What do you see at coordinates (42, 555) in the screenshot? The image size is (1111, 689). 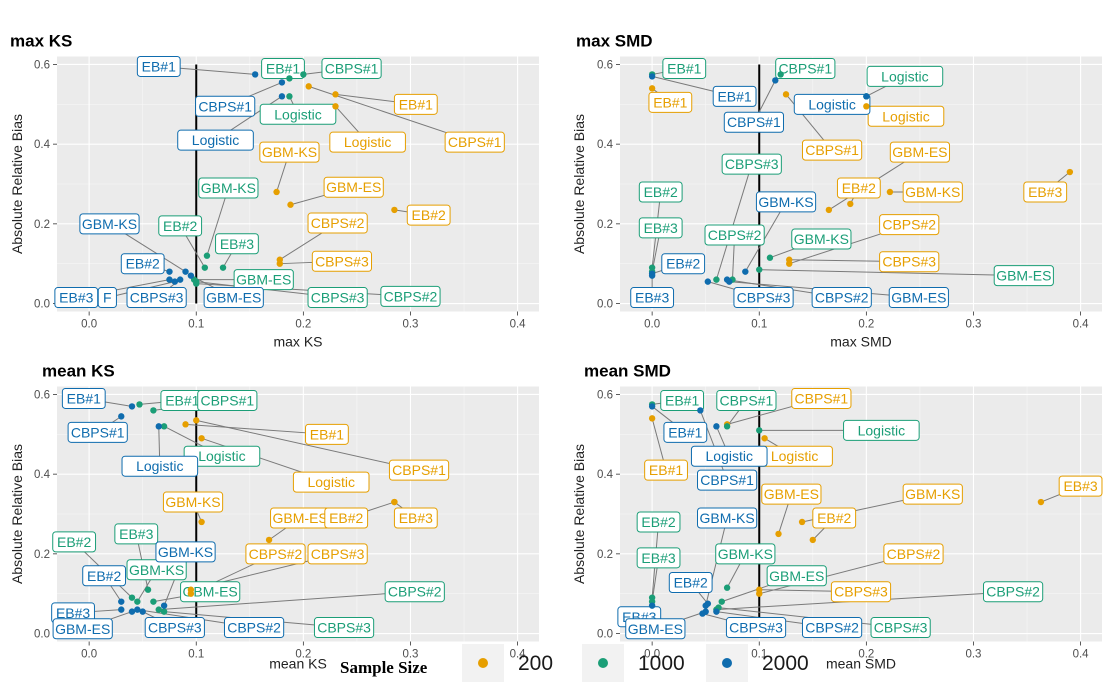 I see `y-tick-label: 0.2` at bounding box center [42, 555].